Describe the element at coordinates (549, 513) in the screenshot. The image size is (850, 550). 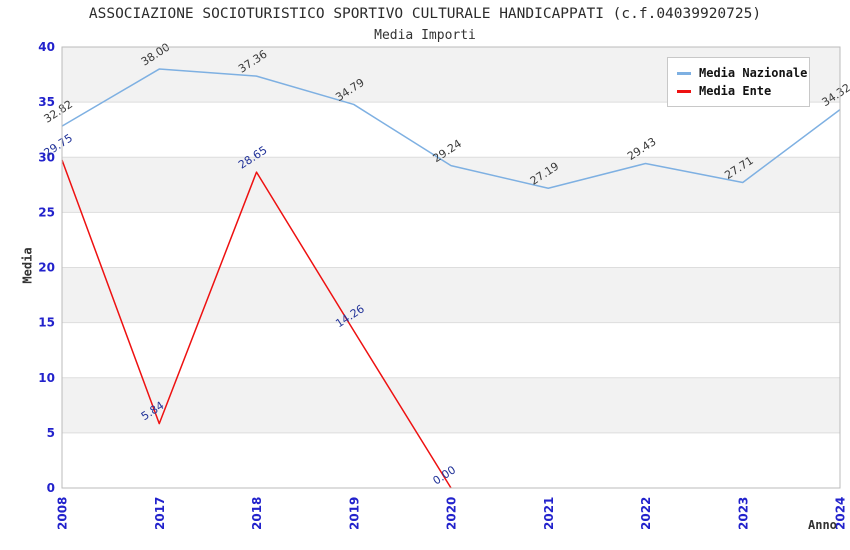
I see `x-tick-label: 2021` at that location.